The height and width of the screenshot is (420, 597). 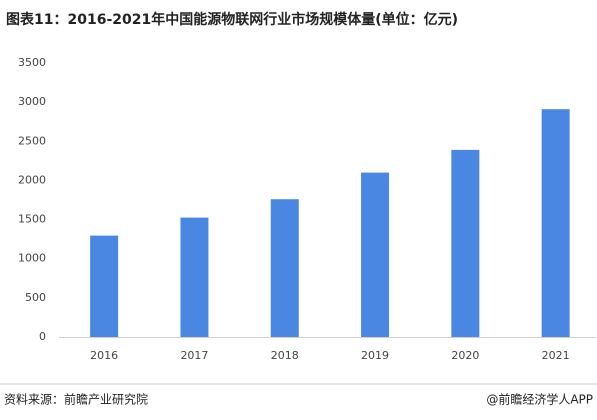 What do you see at coordinates (42, 336) in the screenshot?
I see `y-tick-label: 0` at bounding box center [42, 336].